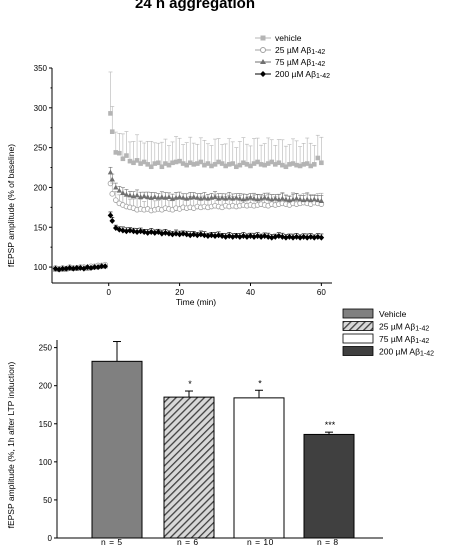 The image size is (456, 550). What do you see at coordinates (196, 302) in the screenshot?
I see `x-axis-label: Time (min)` at bounding box center [196, 302].